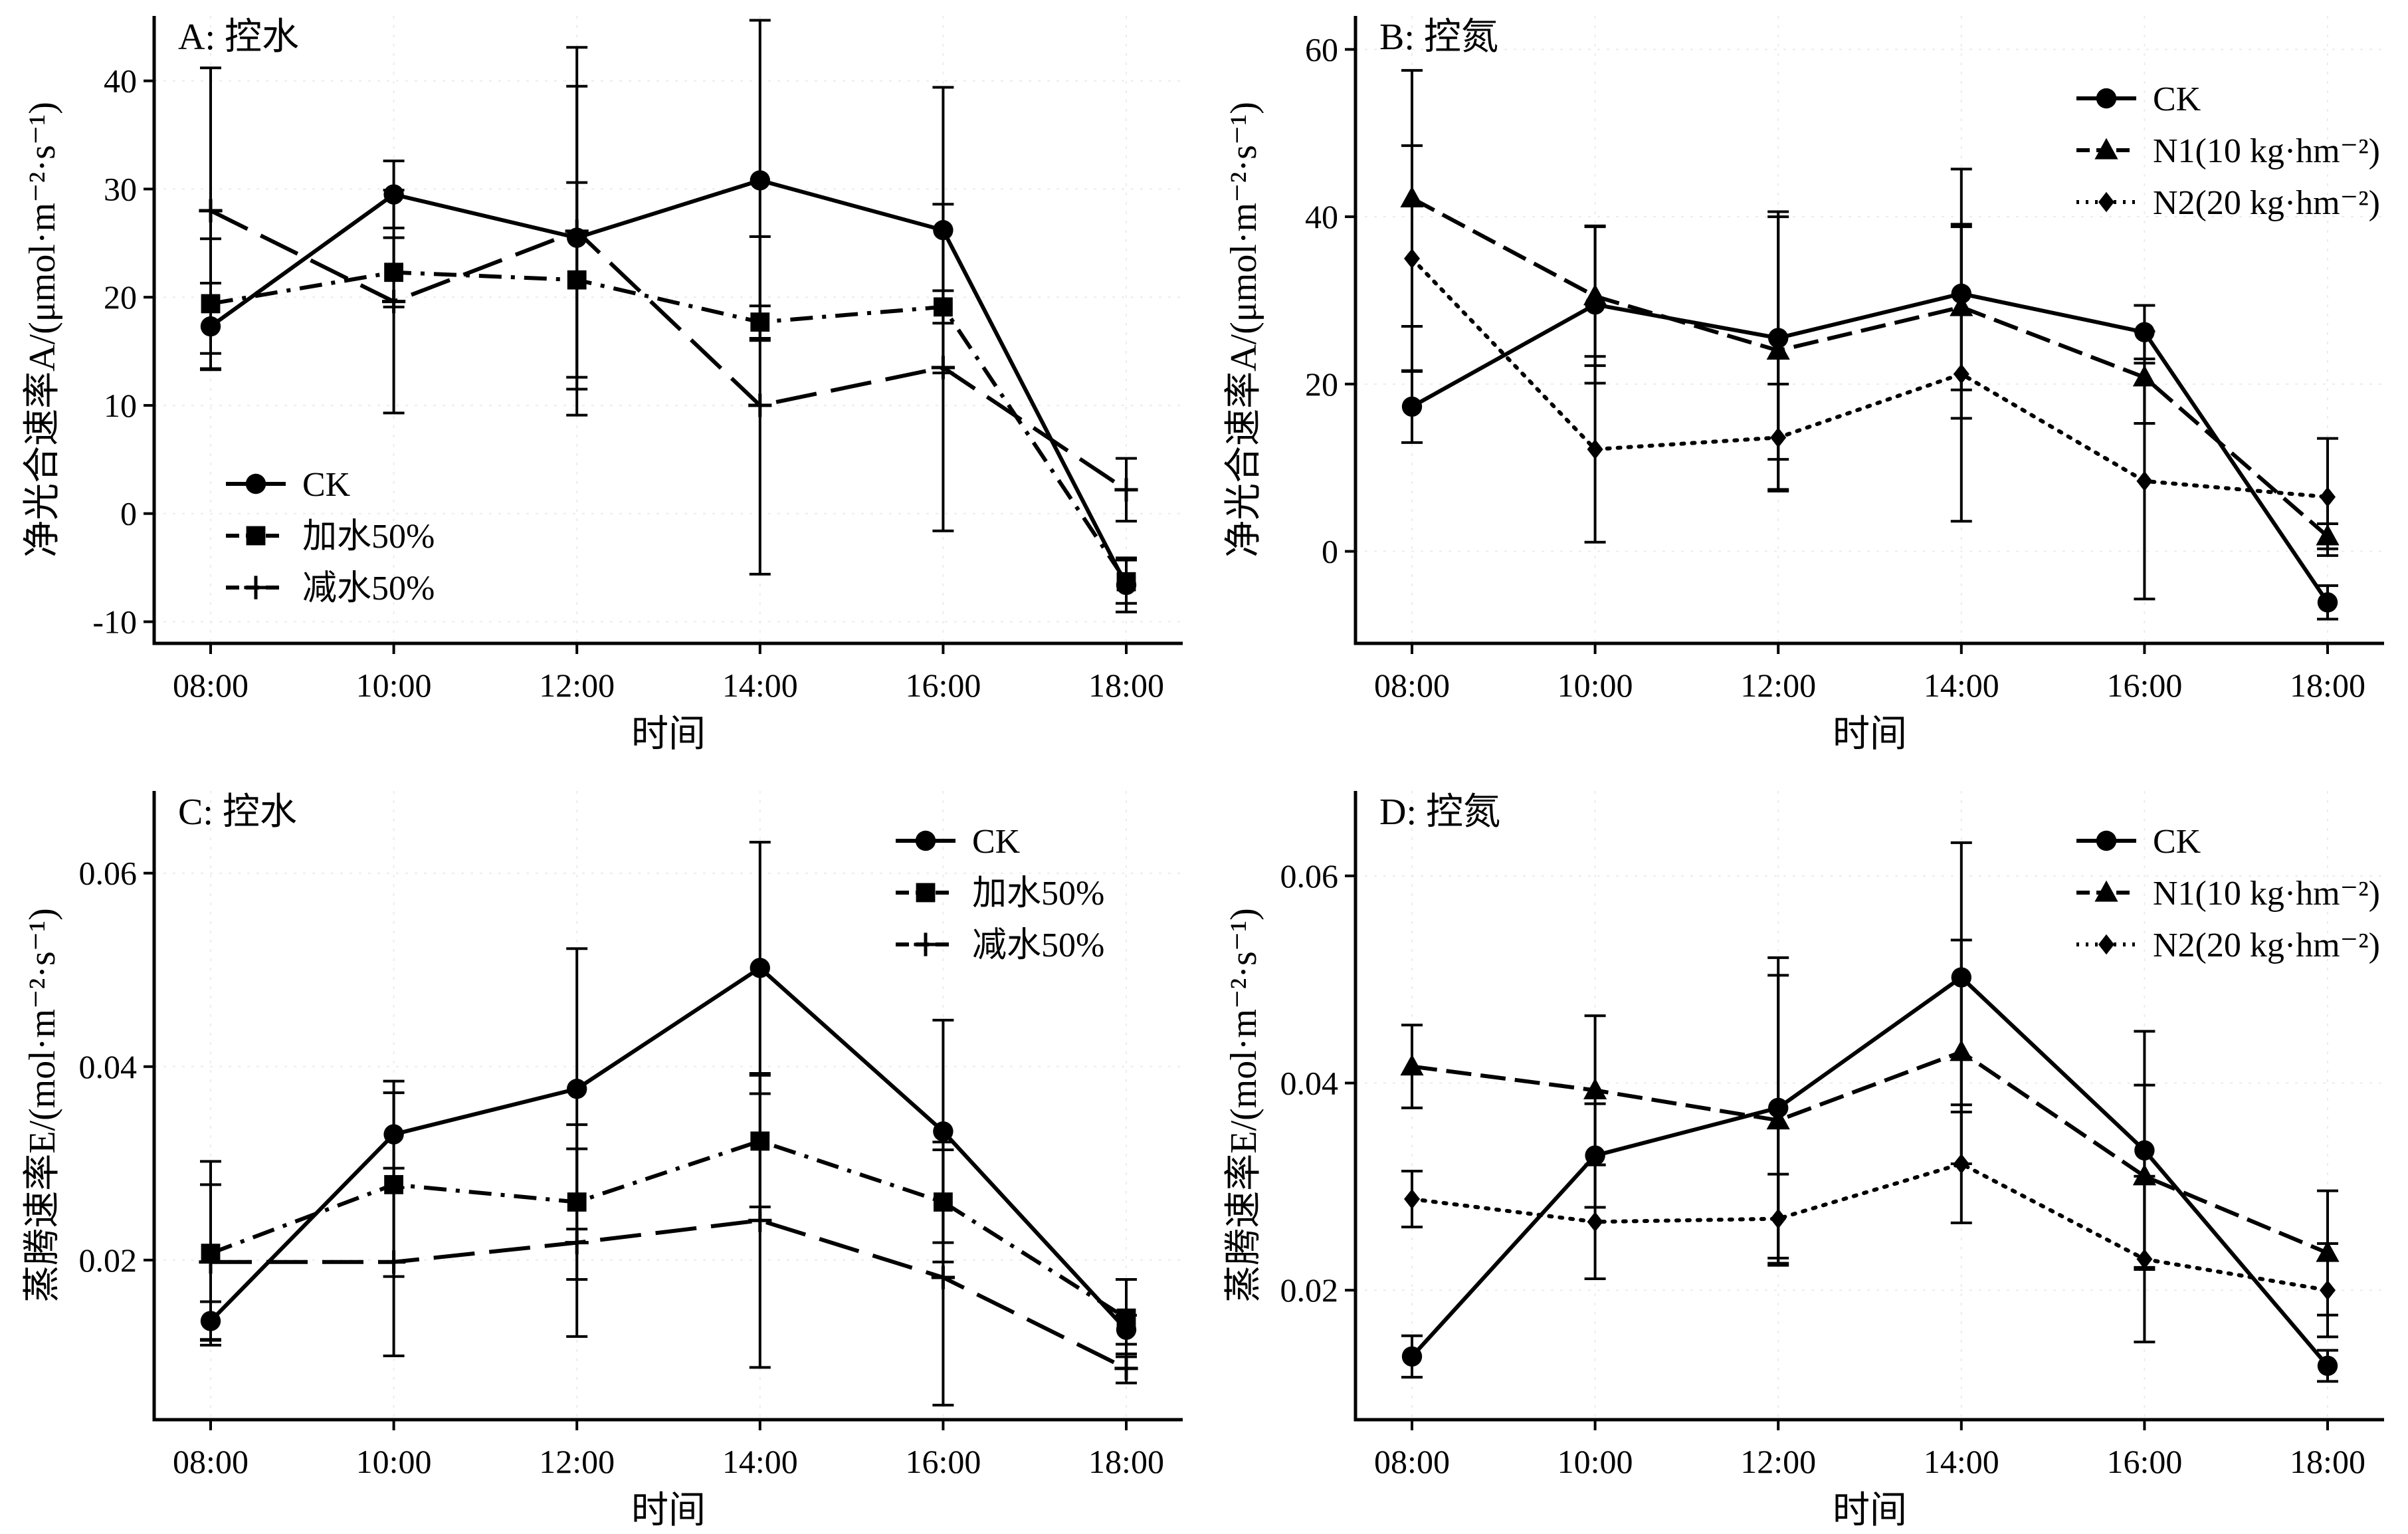  What do you see at coordinates (2266, 151) in the screenshot?
I see `legend-label: N1(10 kg·hm⁻²)` at bounding box center [2266, 151].